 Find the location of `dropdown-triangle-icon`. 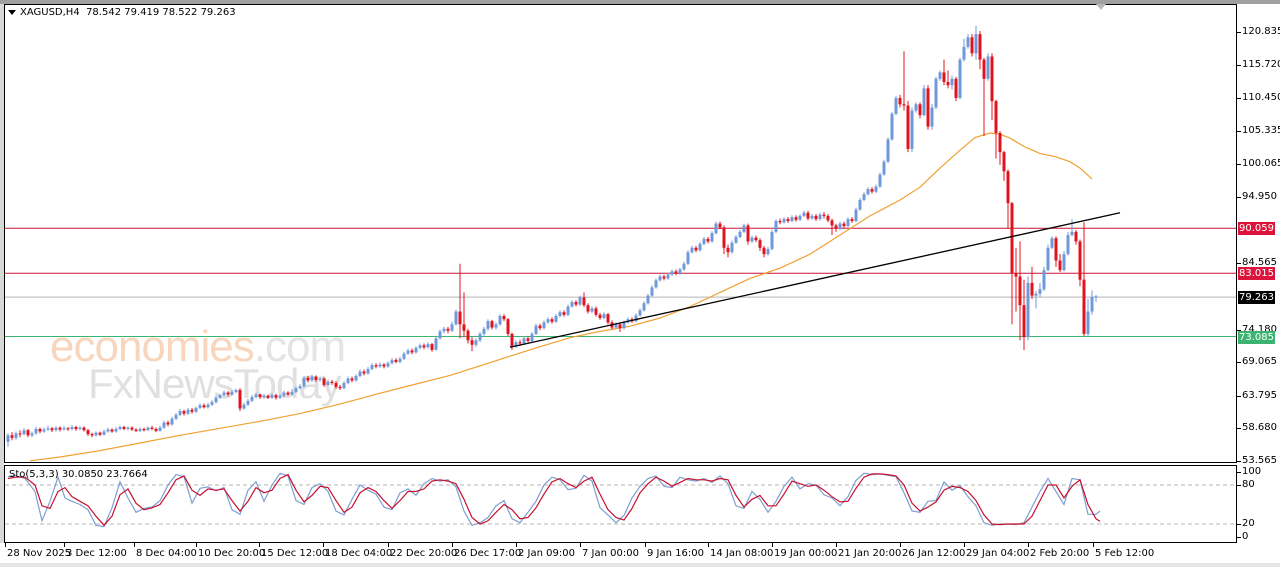

dropdown-triangle-icon is located at coordinates (12, 12).